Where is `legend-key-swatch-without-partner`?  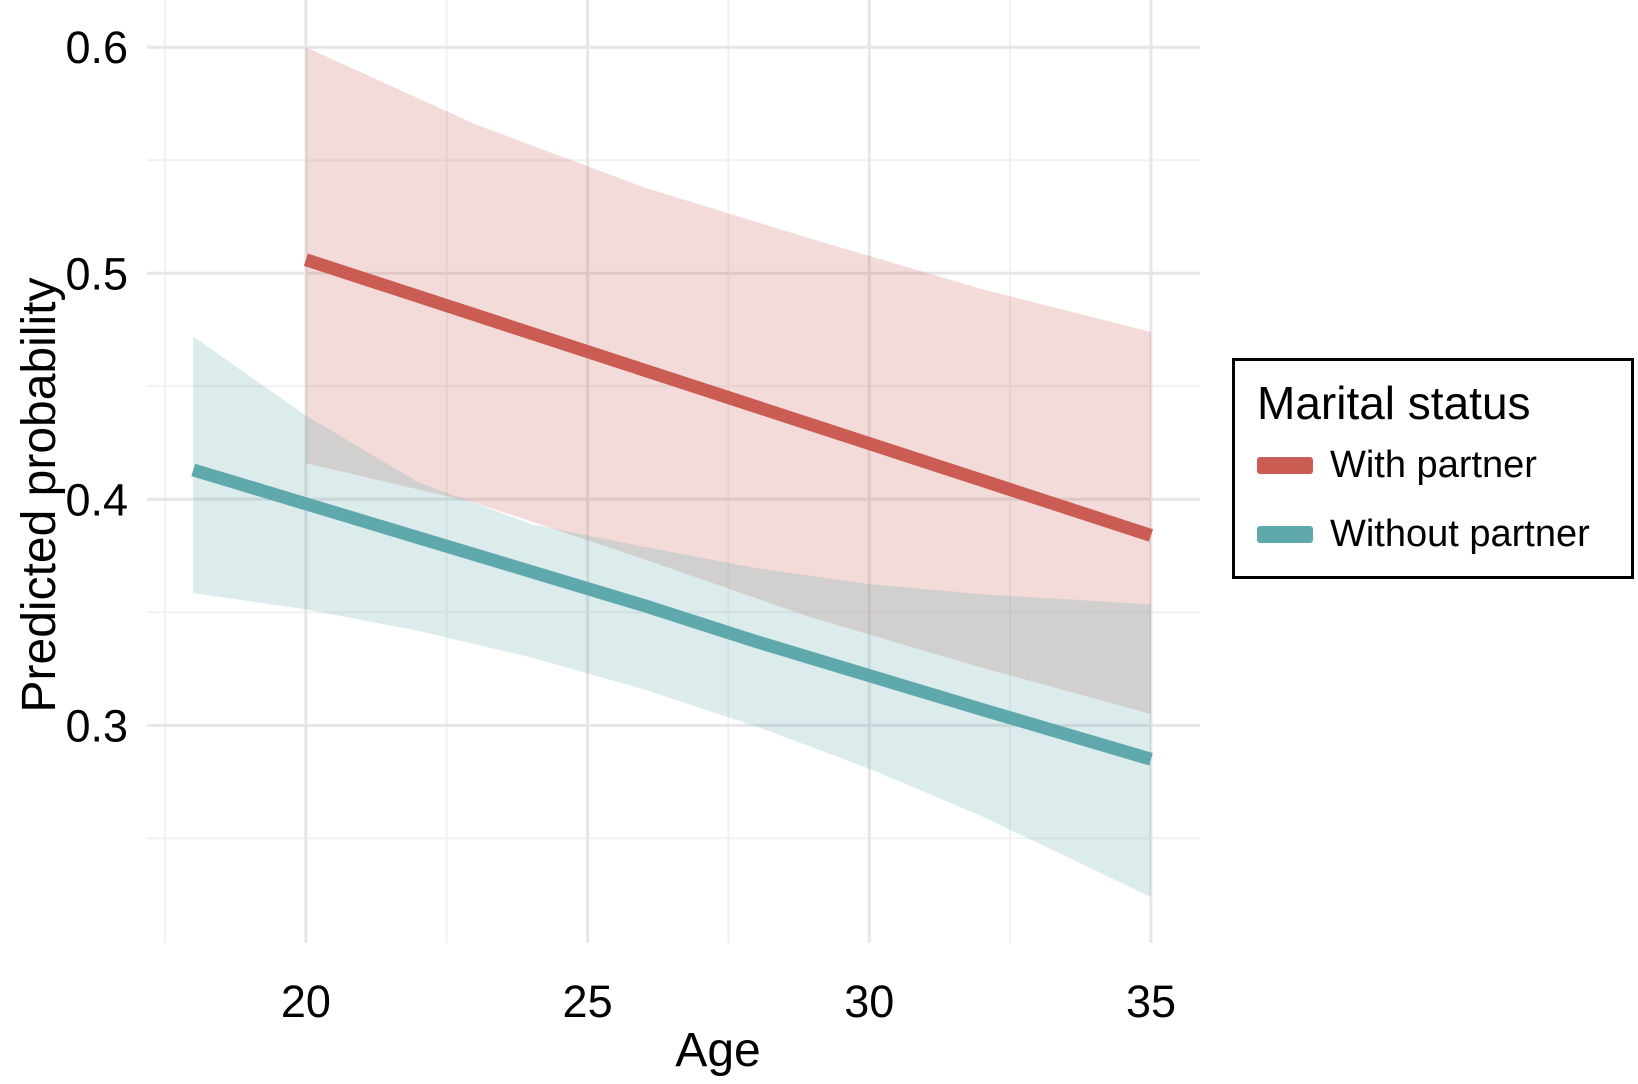
legend-key-swatch-without-partner is located at coordinates (1285, 534).